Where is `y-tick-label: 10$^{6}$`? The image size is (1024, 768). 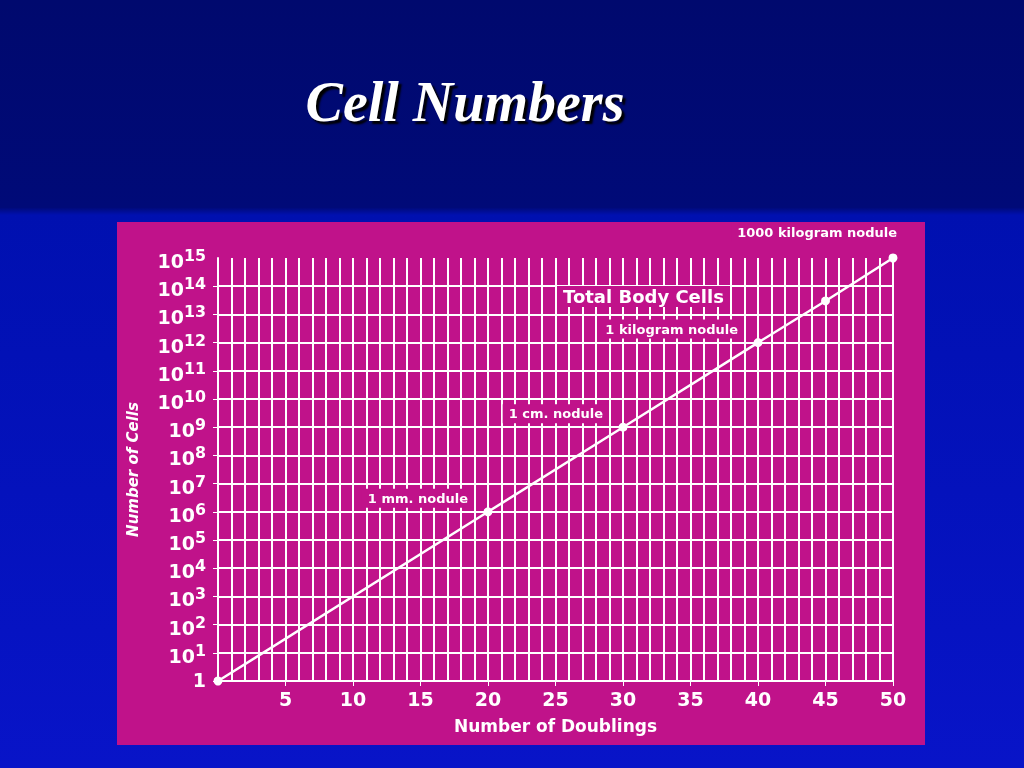
y-tick-label: 10$^{6}$ is located at coordinates (187, 513).